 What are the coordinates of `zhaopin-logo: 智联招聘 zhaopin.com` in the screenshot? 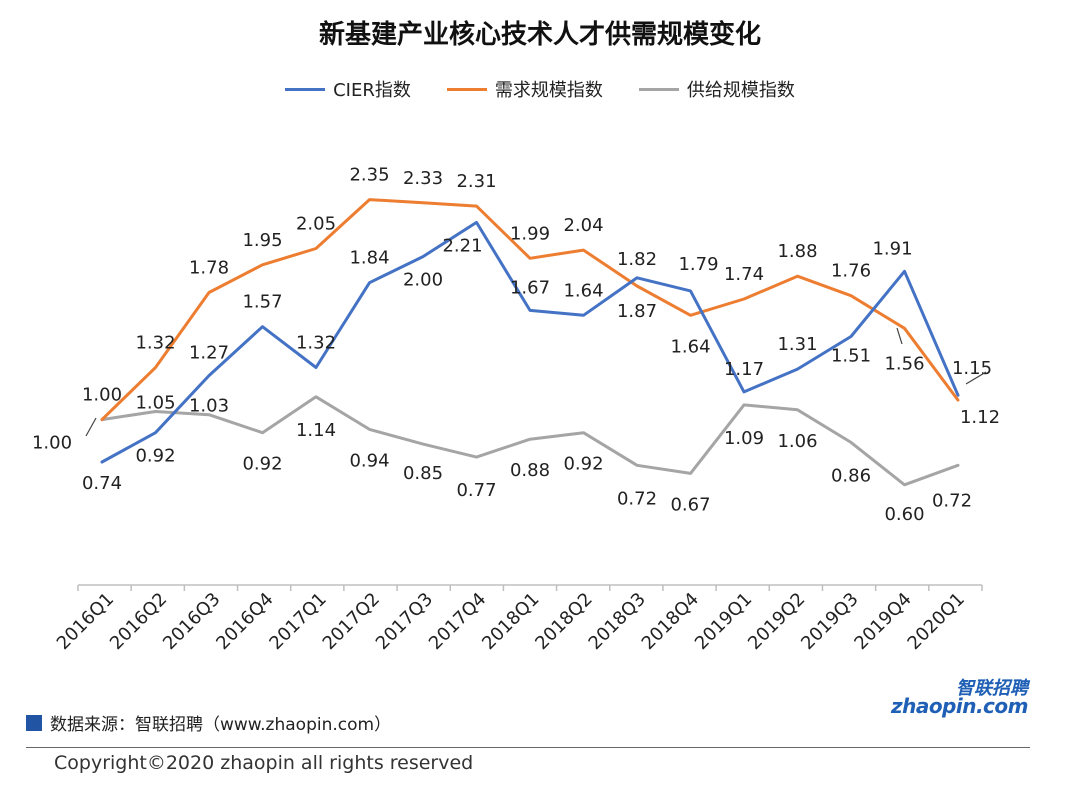 It's located at (958, 697).